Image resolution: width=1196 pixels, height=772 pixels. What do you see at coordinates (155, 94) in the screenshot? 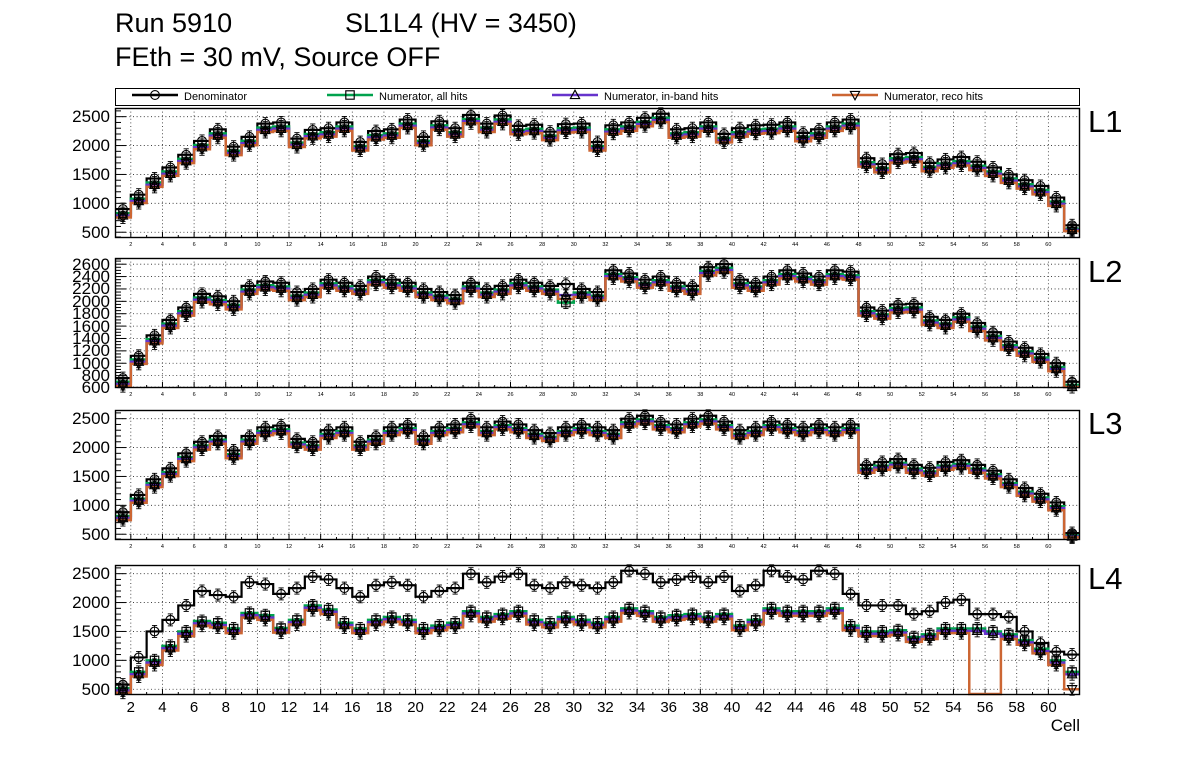
I see `legend-marker-circle` at bounding box center [155, 94].